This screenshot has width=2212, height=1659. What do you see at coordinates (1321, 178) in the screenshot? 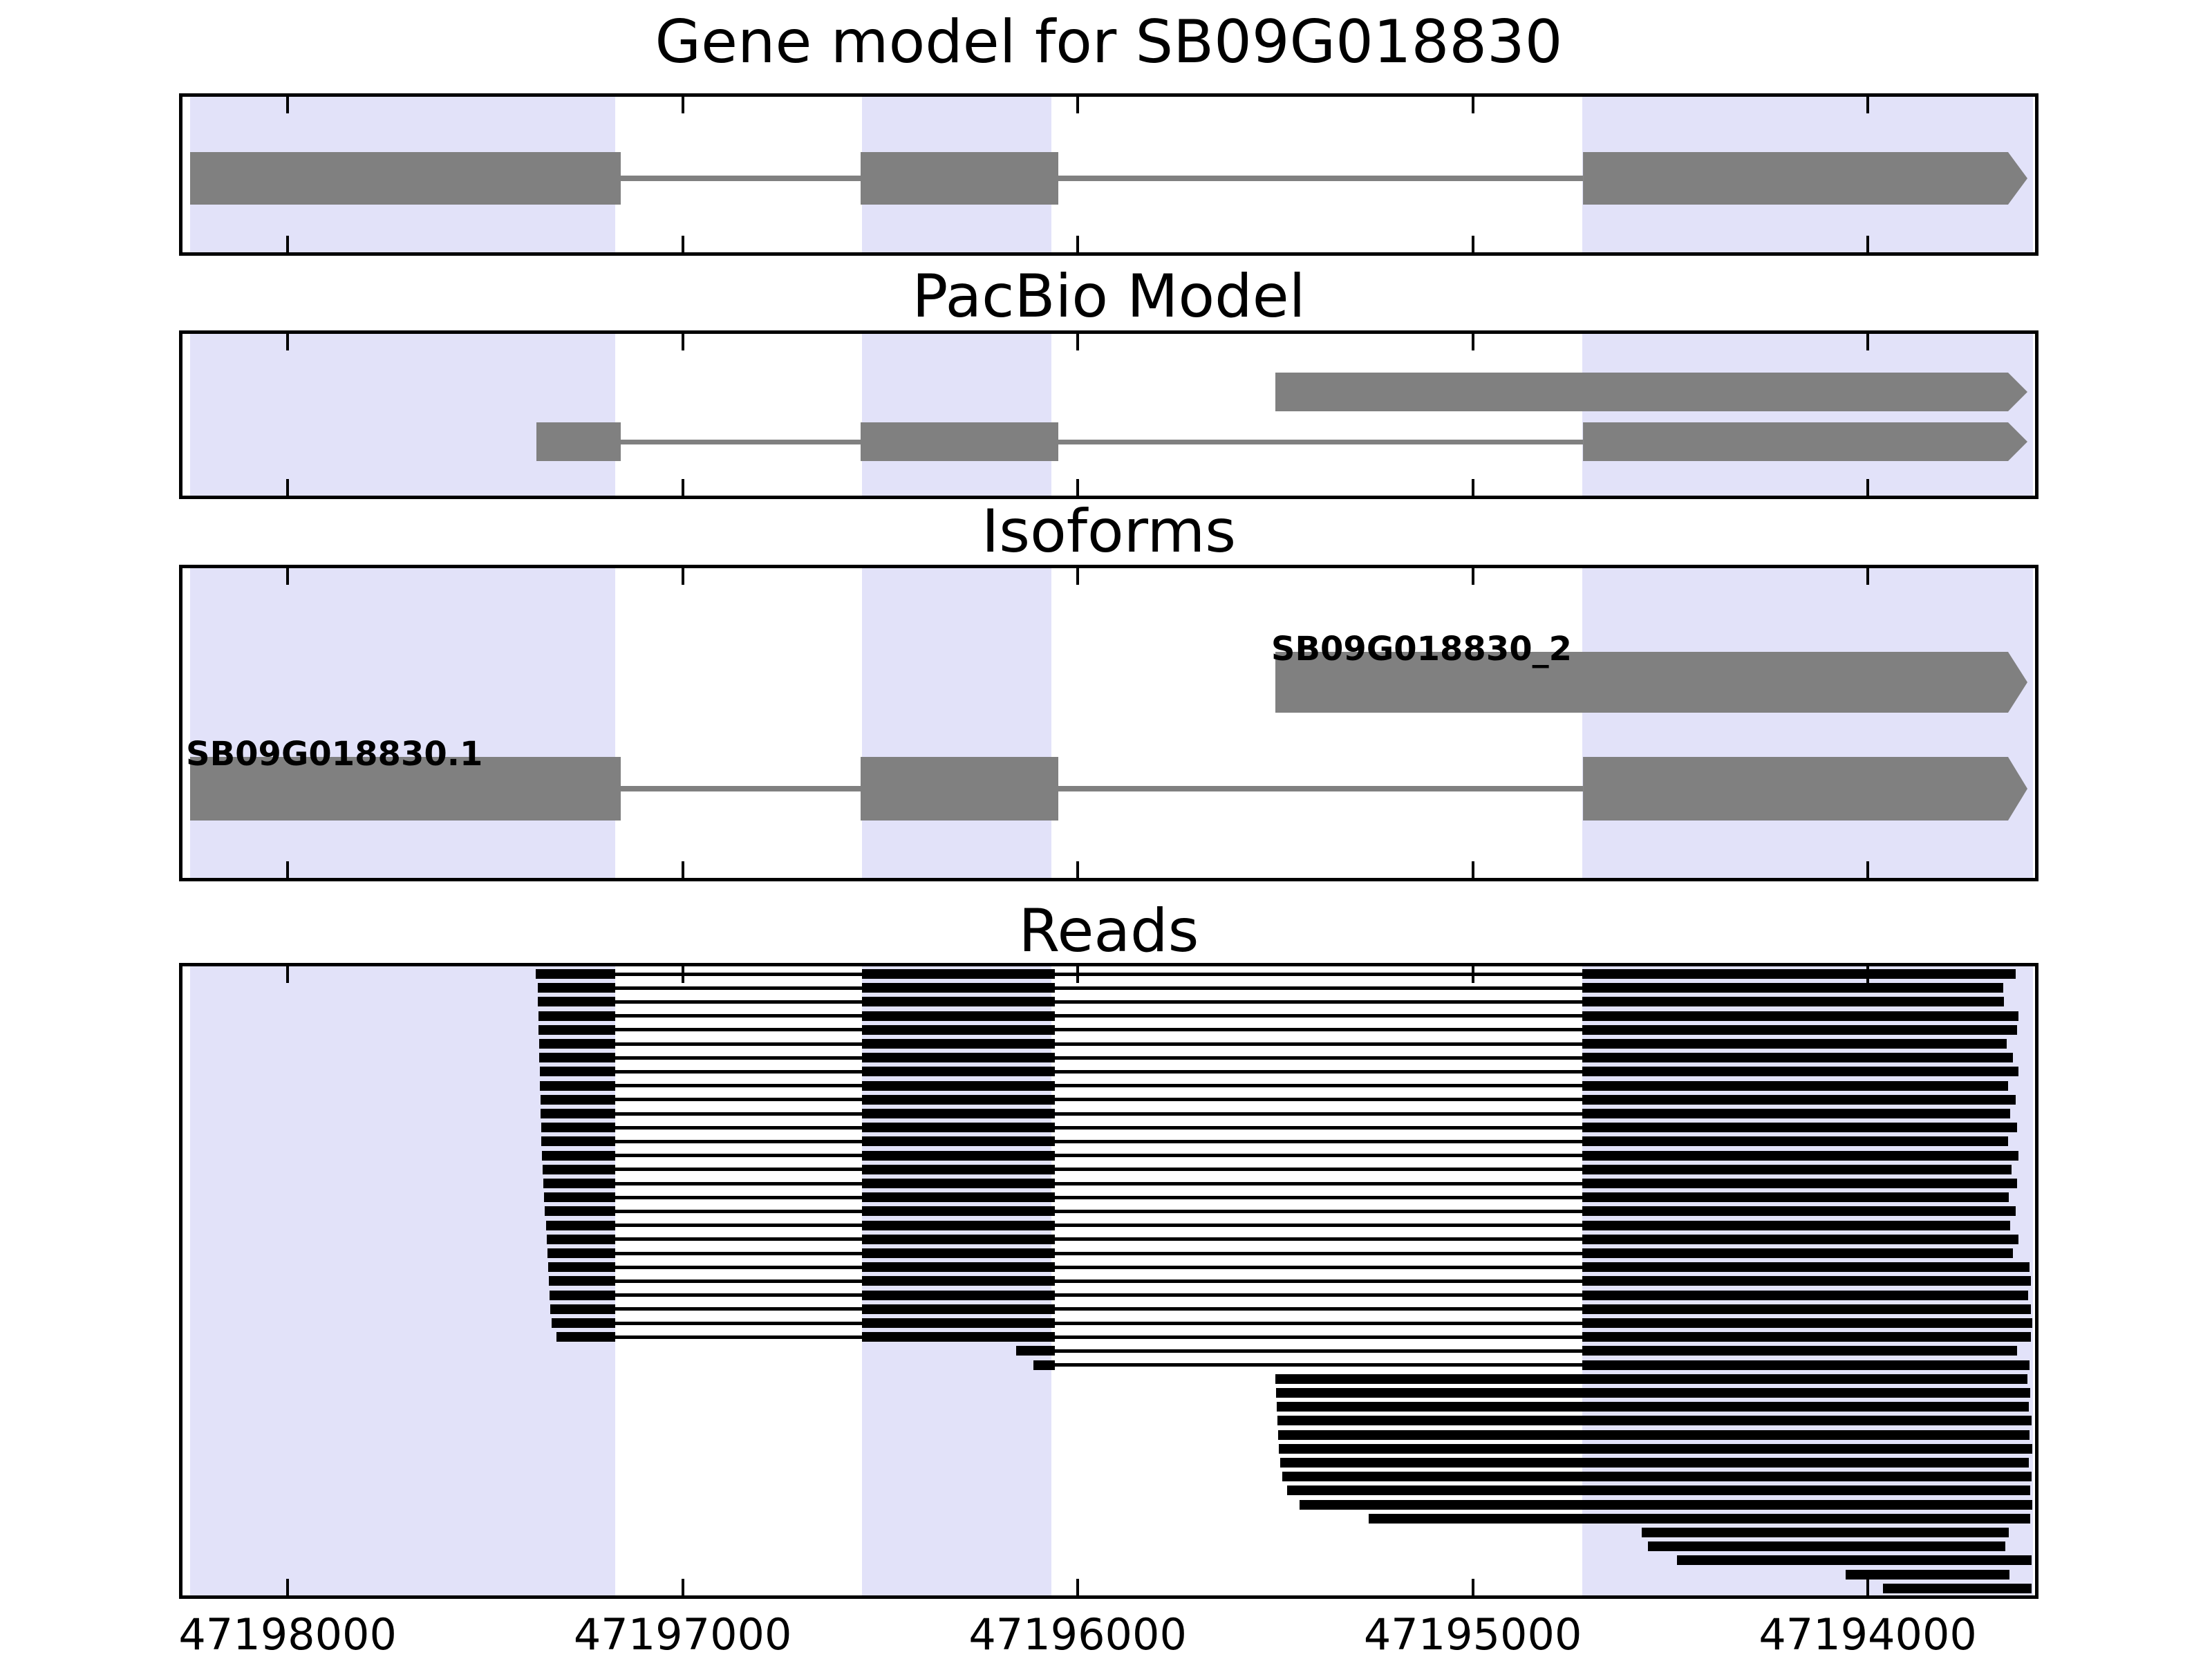
I see `gene-model-intron-line` at bounding box center [1321, 178].